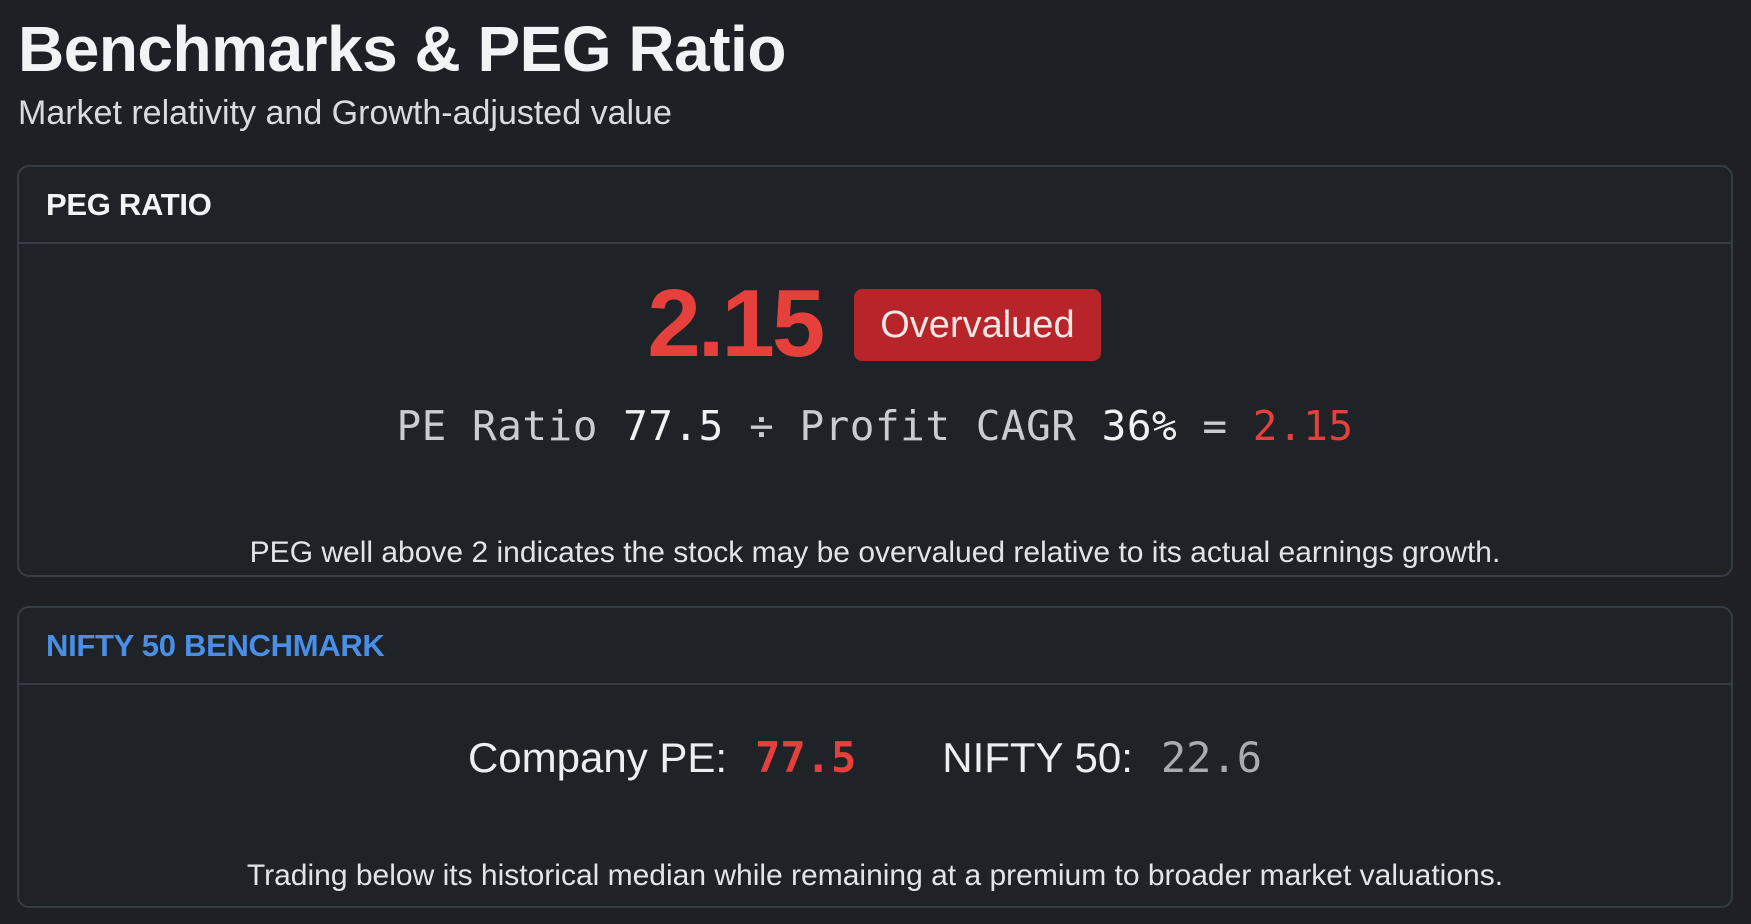 Image resolution: width=1751 pixels, height=924 pixels. Describe the element at coordinates (673, 426) in the screenshot. I see `formula-pe-value: 77.5` at that location.